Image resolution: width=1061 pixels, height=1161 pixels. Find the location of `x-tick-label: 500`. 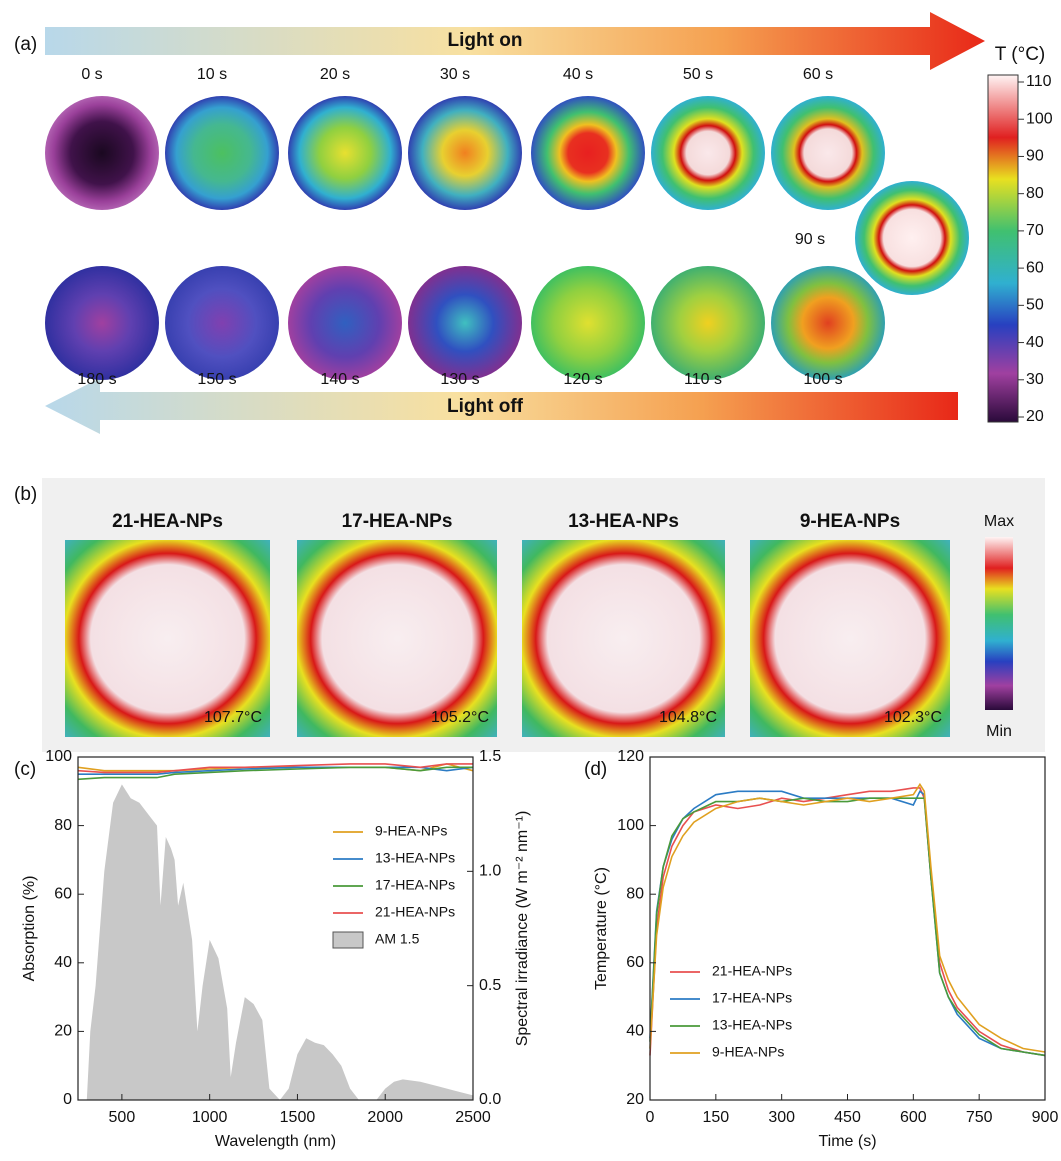

x-tick-label: 500 is located at coordinates (122, 1117).